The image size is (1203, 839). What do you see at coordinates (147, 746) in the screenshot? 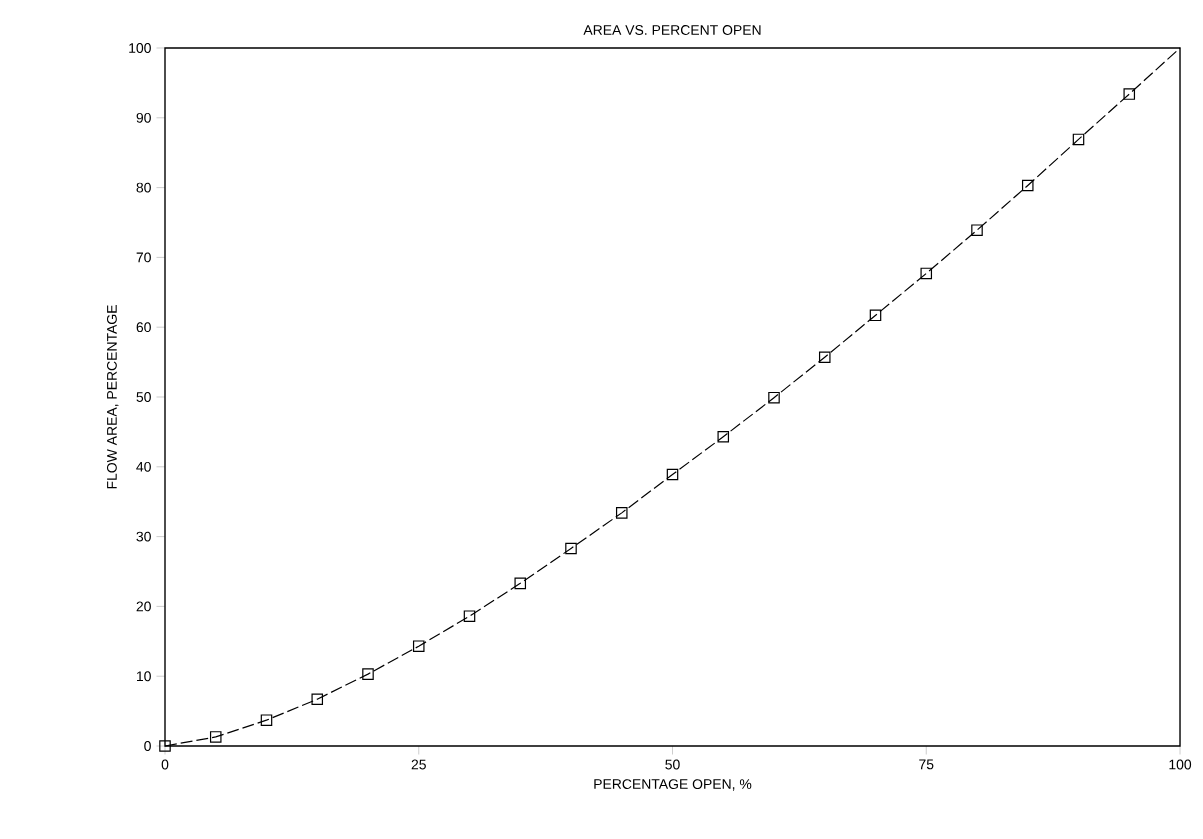
I see `y-tick-label: 0` at bounding box center [147, 746].